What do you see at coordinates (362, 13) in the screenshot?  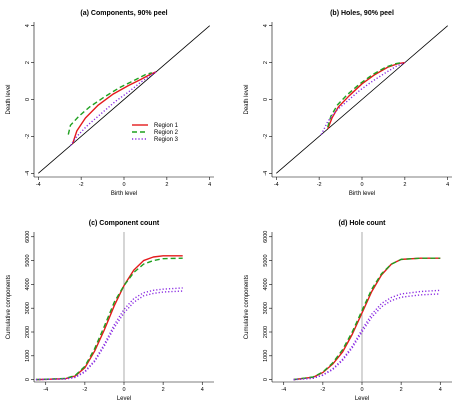 I see `panel-title: (b) Holes, 90% peel` at bounding box center [362, 13].